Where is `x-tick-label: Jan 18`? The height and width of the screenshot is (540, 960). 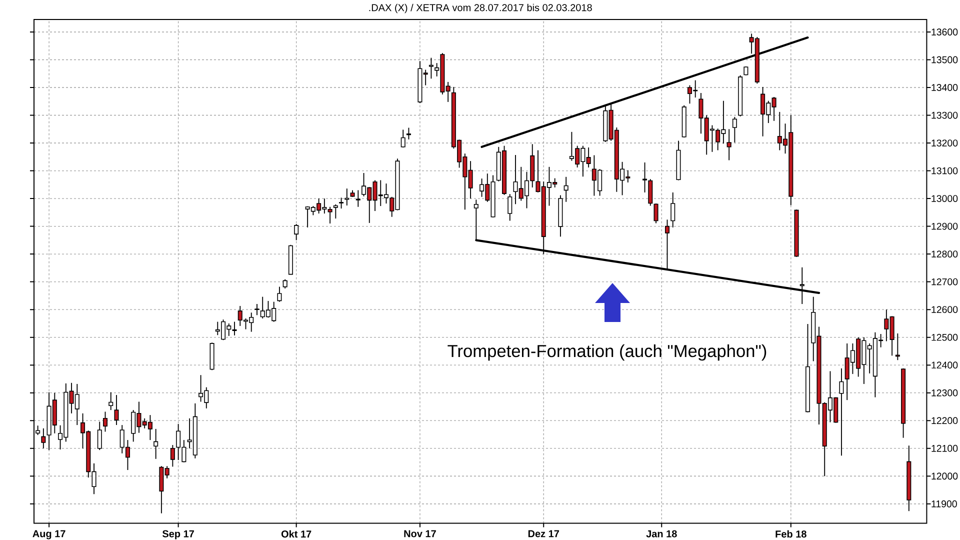 x-tick-label: Jan 18 is located at coordinates (661, 534).